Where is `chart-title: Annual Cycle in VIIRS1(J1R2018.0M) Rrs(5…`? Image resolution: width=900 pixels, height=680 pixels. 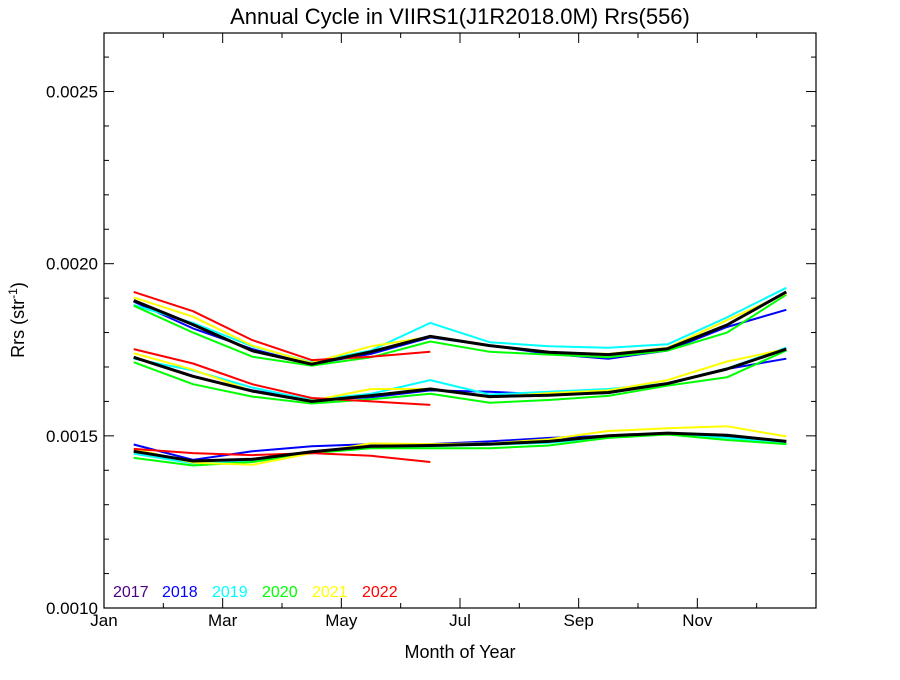
chart-title: Annual Cycle in VIIRS1(J1R2018.0M) Rrs(5… is located at coordinates (460, 16).